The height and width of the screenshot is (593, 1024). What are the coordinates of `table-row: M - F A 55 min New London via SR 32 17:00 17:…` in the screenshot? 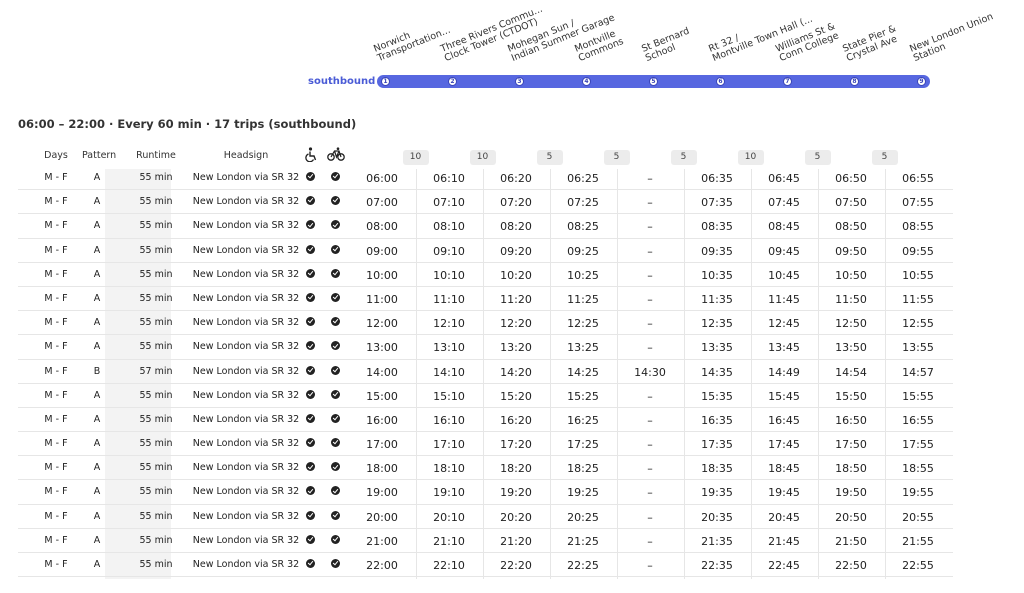 It's located at (485, 444).